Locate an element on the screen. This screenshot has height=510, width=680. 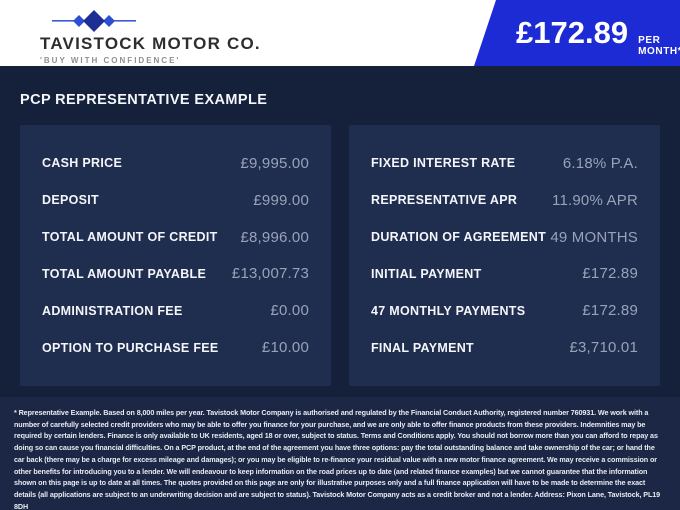
monthly-price-banner: £172.89 PER MONTH* is located at coordinates (577, 33).